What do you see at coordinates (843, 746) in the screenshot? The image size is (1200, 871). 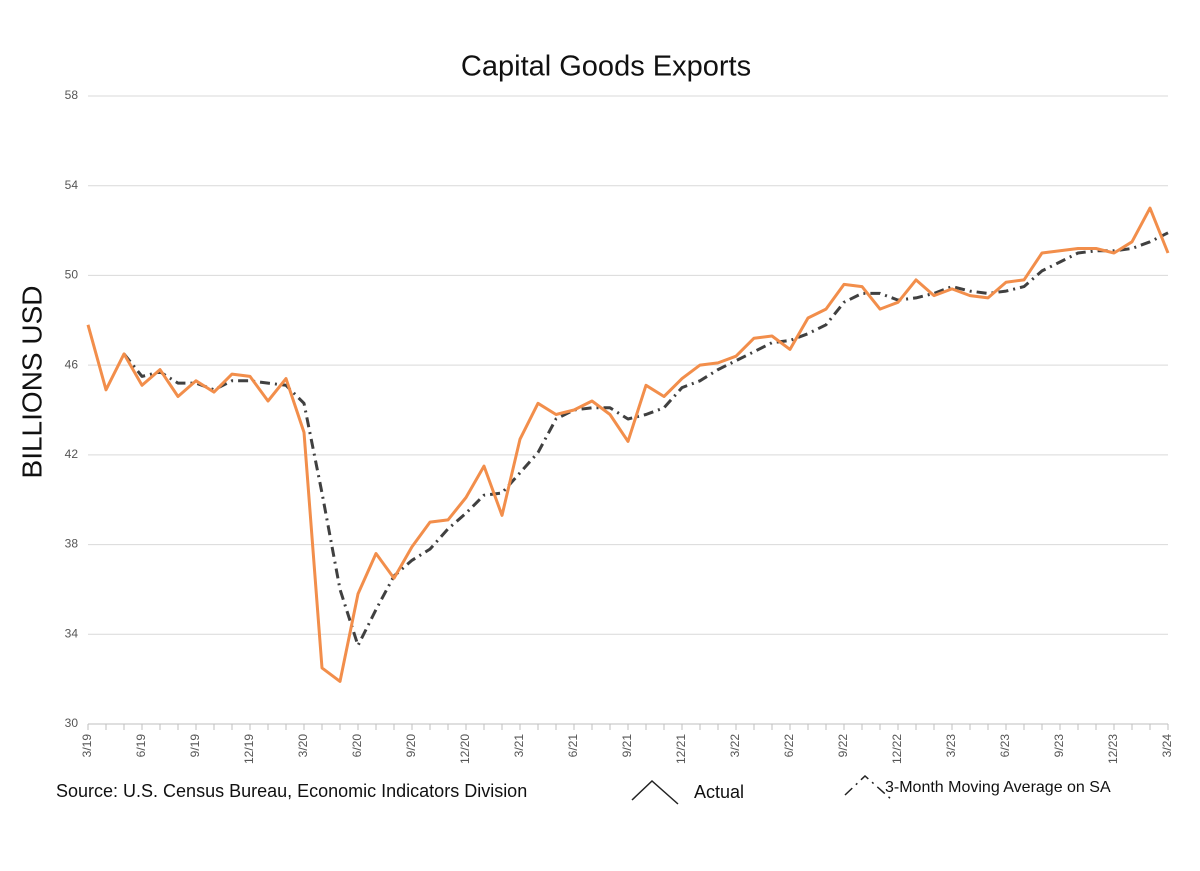 I see `x-tick-label: 9/22` at bounding box center [843, 746].